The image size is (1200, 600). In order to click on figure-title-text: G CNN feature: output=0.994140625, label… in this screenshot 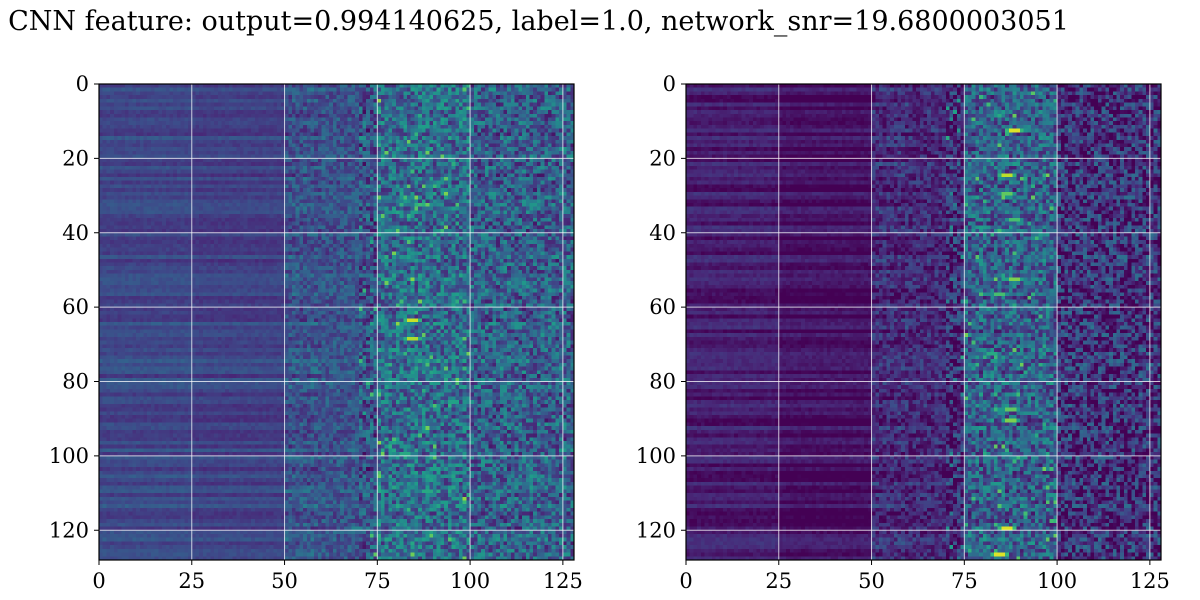, I will do `click(534, 21)`.